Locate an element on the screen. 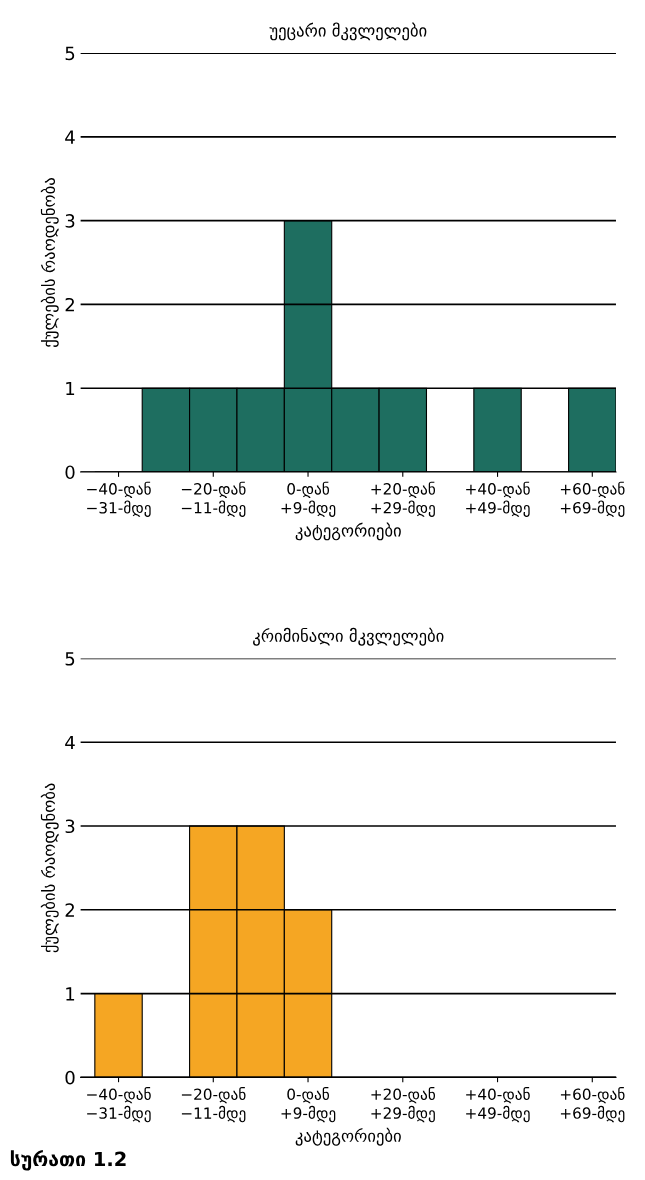  text: სურათი 1.2 is located at coordinates (68, 1160).